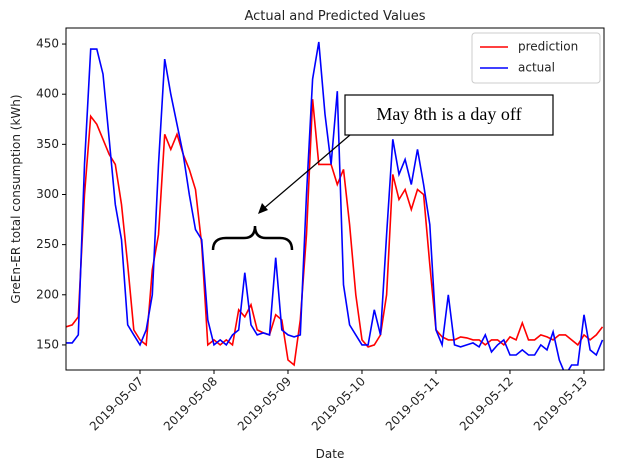  I want to click on y-tick-label: 200, so click(47, 294).